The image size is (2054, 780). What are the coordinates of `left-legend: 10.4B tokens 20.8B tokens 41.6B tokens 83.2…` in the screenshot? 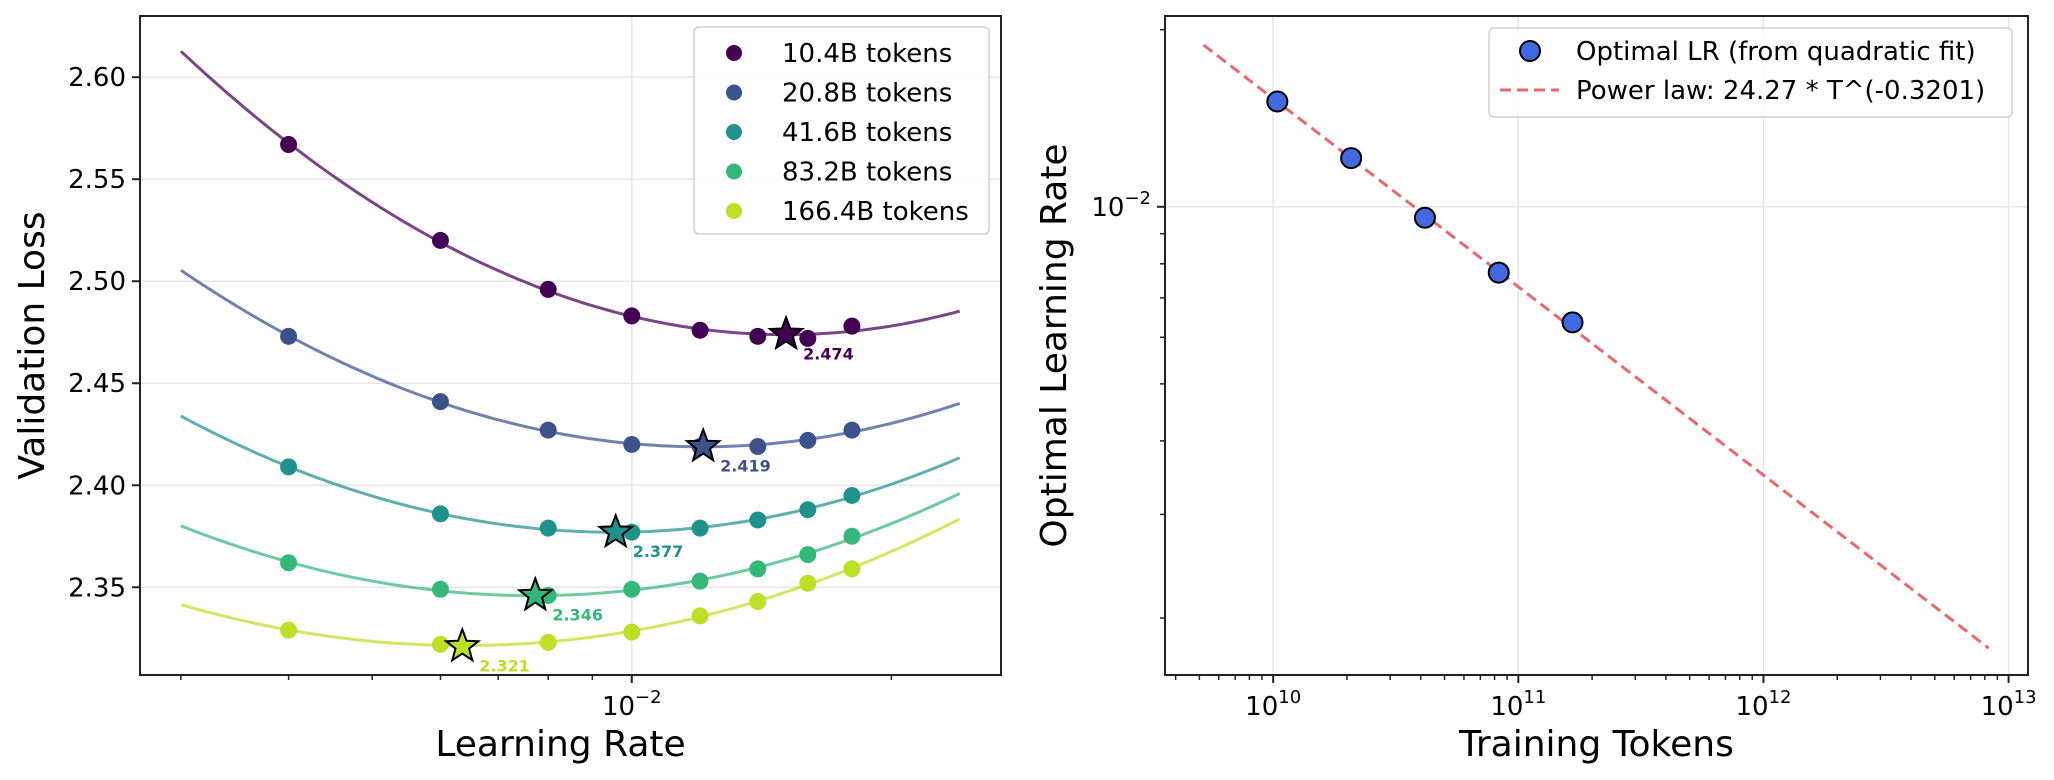 It's located at (841, 130).